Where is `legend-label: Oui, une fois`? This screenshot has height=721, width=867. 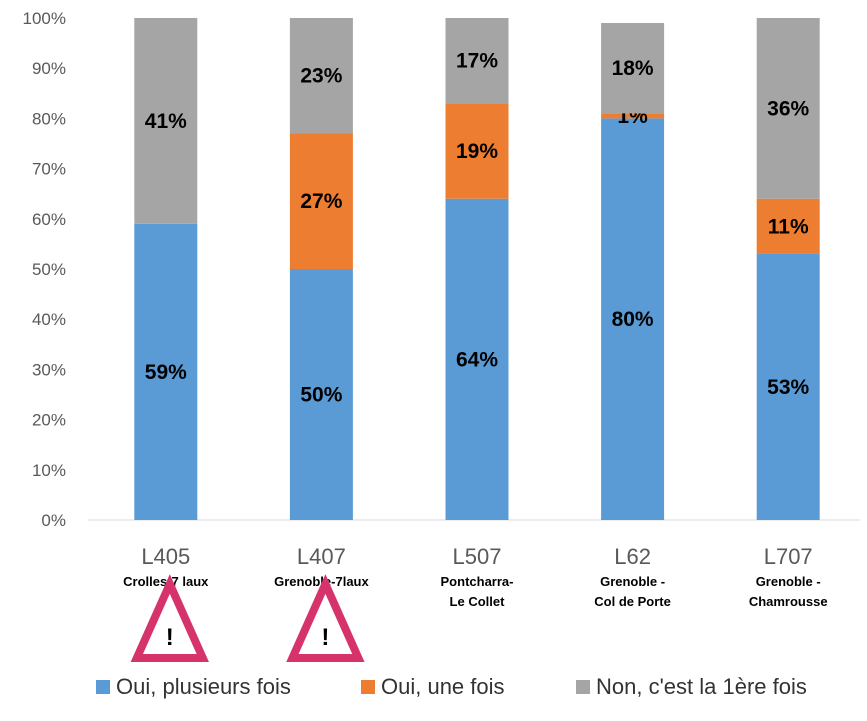
legend-label: Oui, une fois is located at coordinates (443, 686).